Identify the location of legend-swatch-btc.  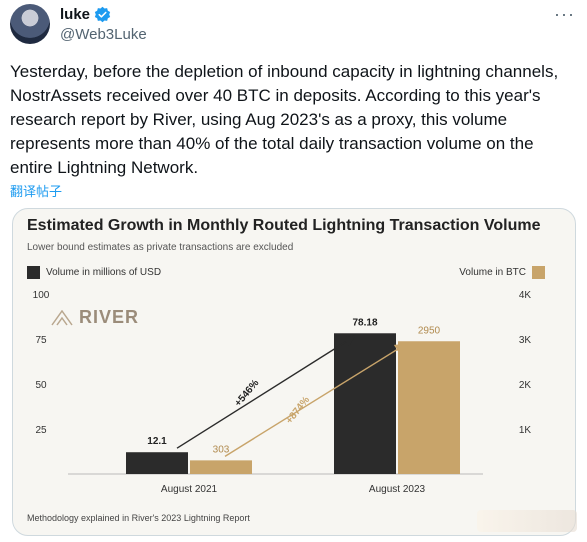
(538, 272).